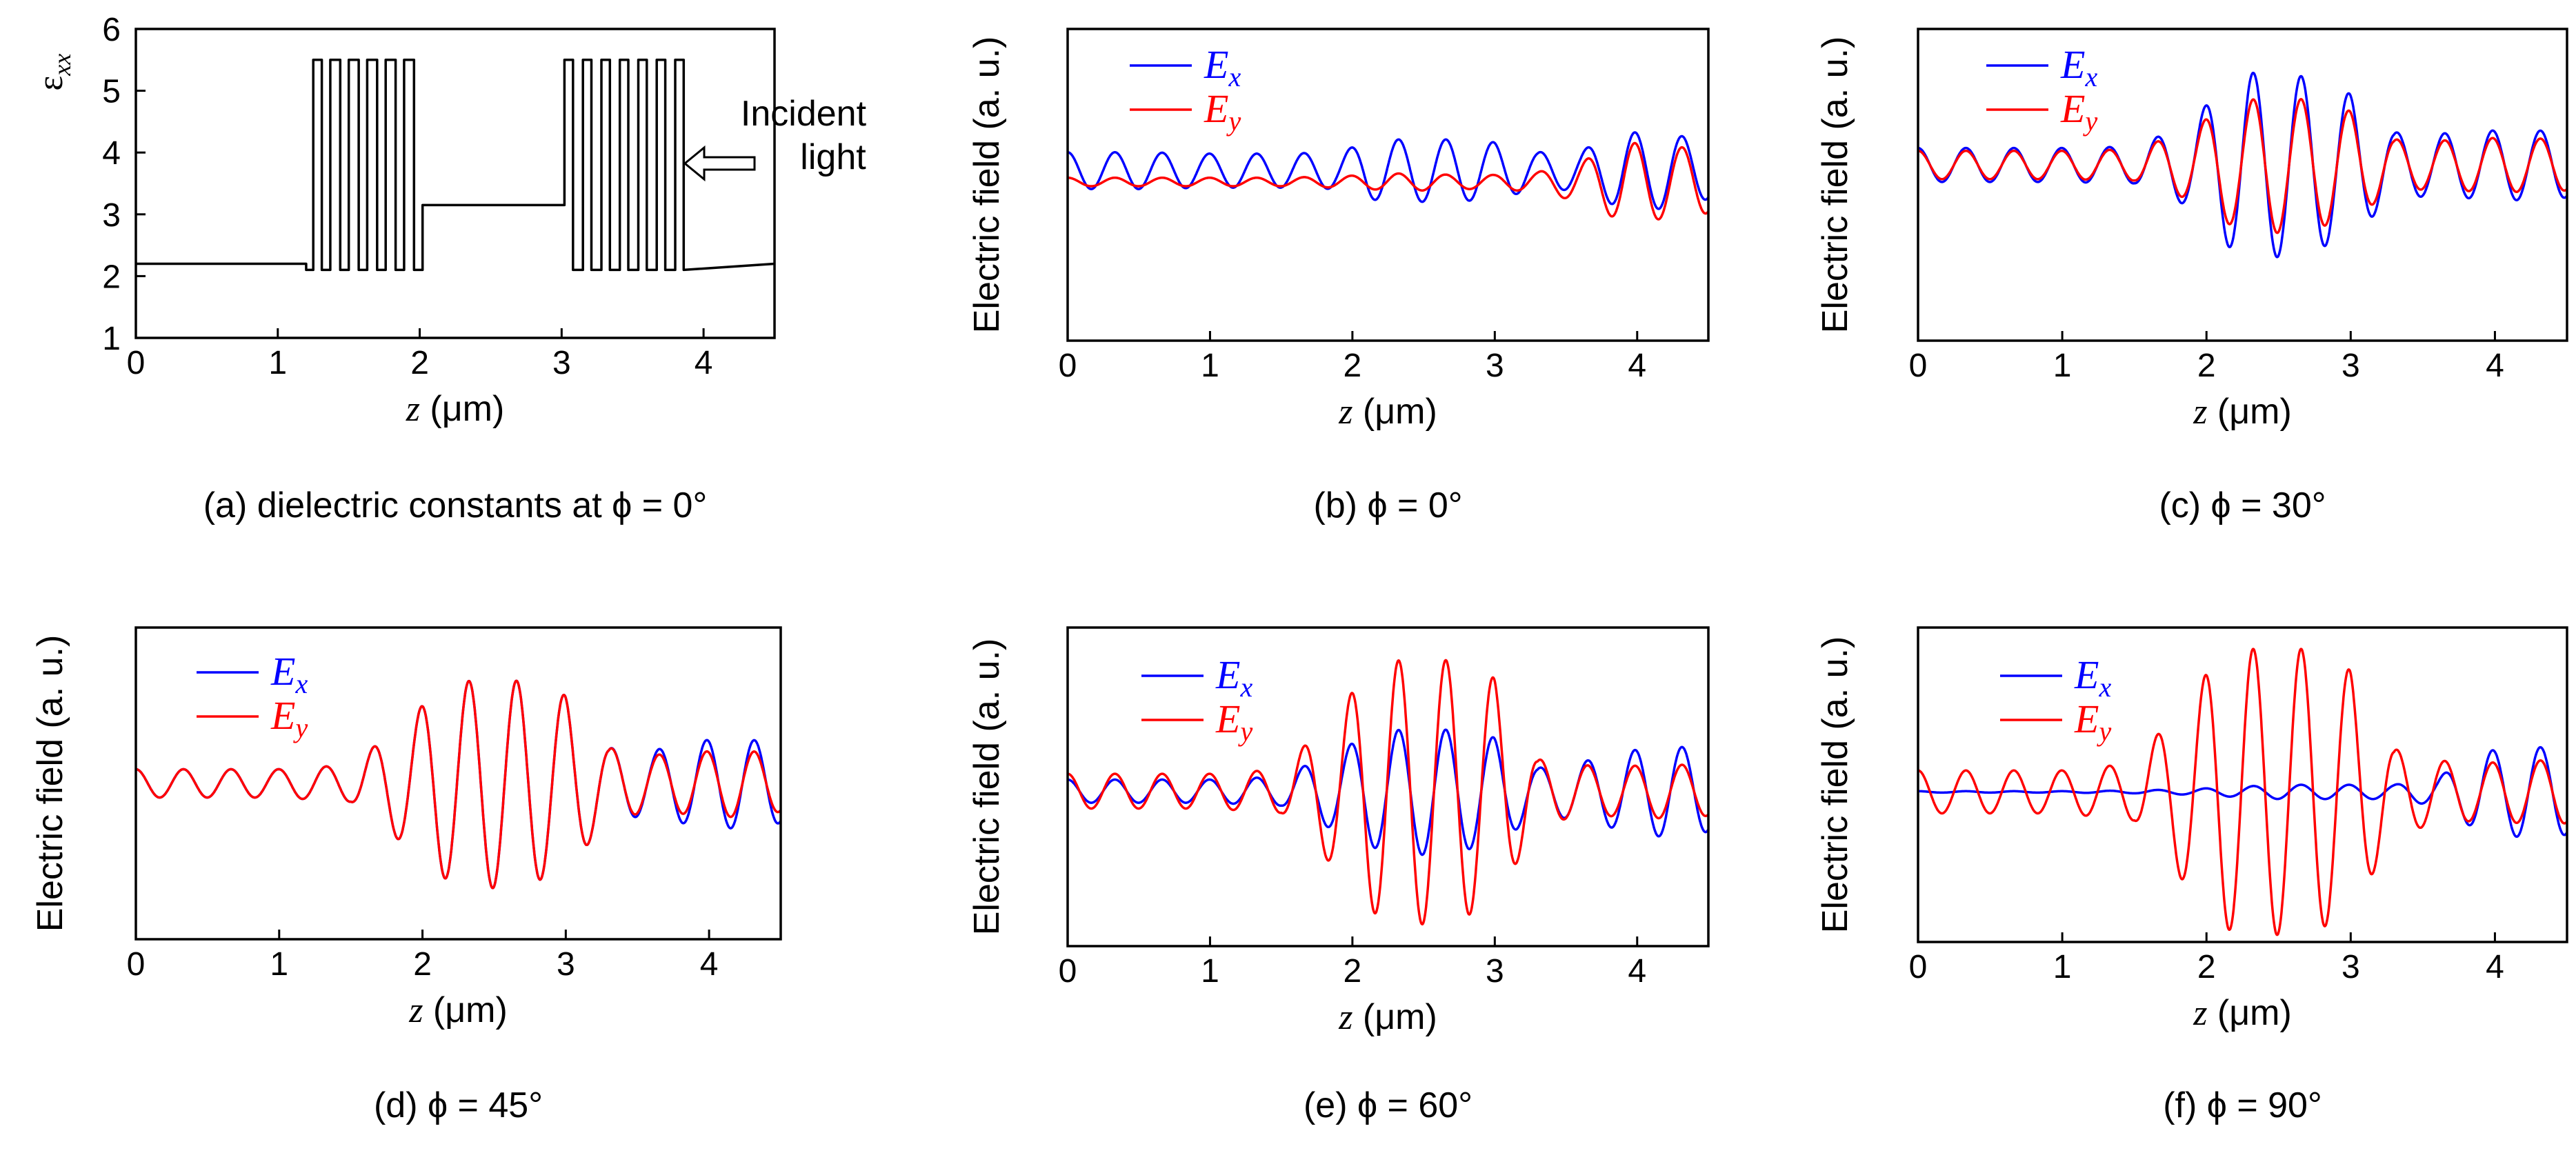 The height and width of the screenshot is (1153, 2576). Describe the element at coordinates (455, 505) in the screenshot. I see `panel-caption: (a) dielectric constants at ϕ = 0°` at that location.